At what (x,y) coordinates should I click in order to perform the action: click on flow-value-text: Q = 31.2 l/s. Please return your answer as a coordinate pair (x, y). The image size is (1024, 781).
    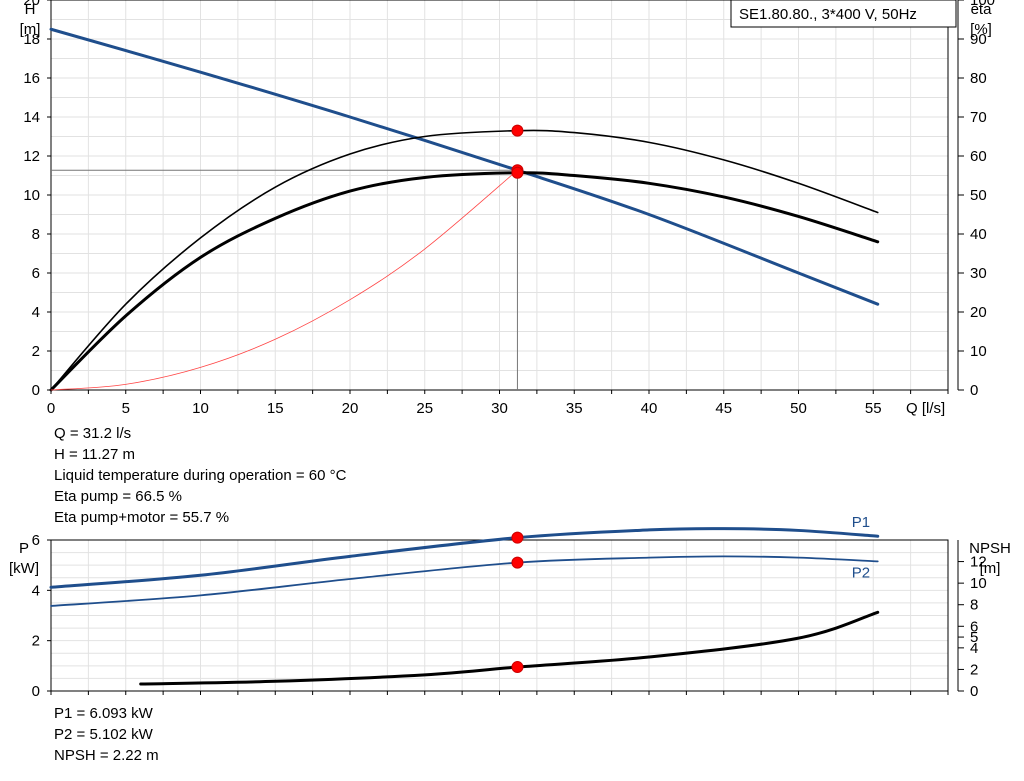
    Looking at the image, I should click on (93, 433).